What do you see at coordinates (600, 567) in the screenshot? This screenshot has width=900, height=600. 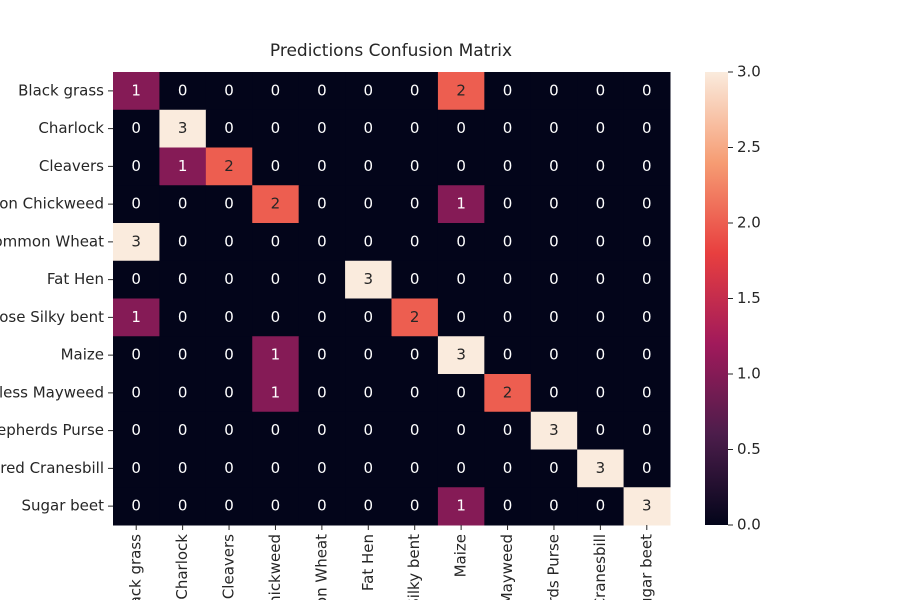 I see `x-tick-label: Small-flowered Cranesbill` at bounding box center [600, 567].